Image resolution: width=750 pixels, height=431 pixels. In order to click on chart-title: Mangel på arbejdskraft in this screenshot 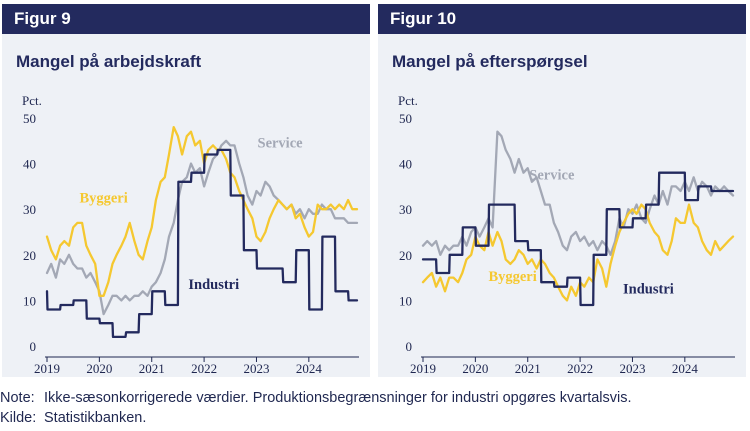, I will do `click(109, 61)`.